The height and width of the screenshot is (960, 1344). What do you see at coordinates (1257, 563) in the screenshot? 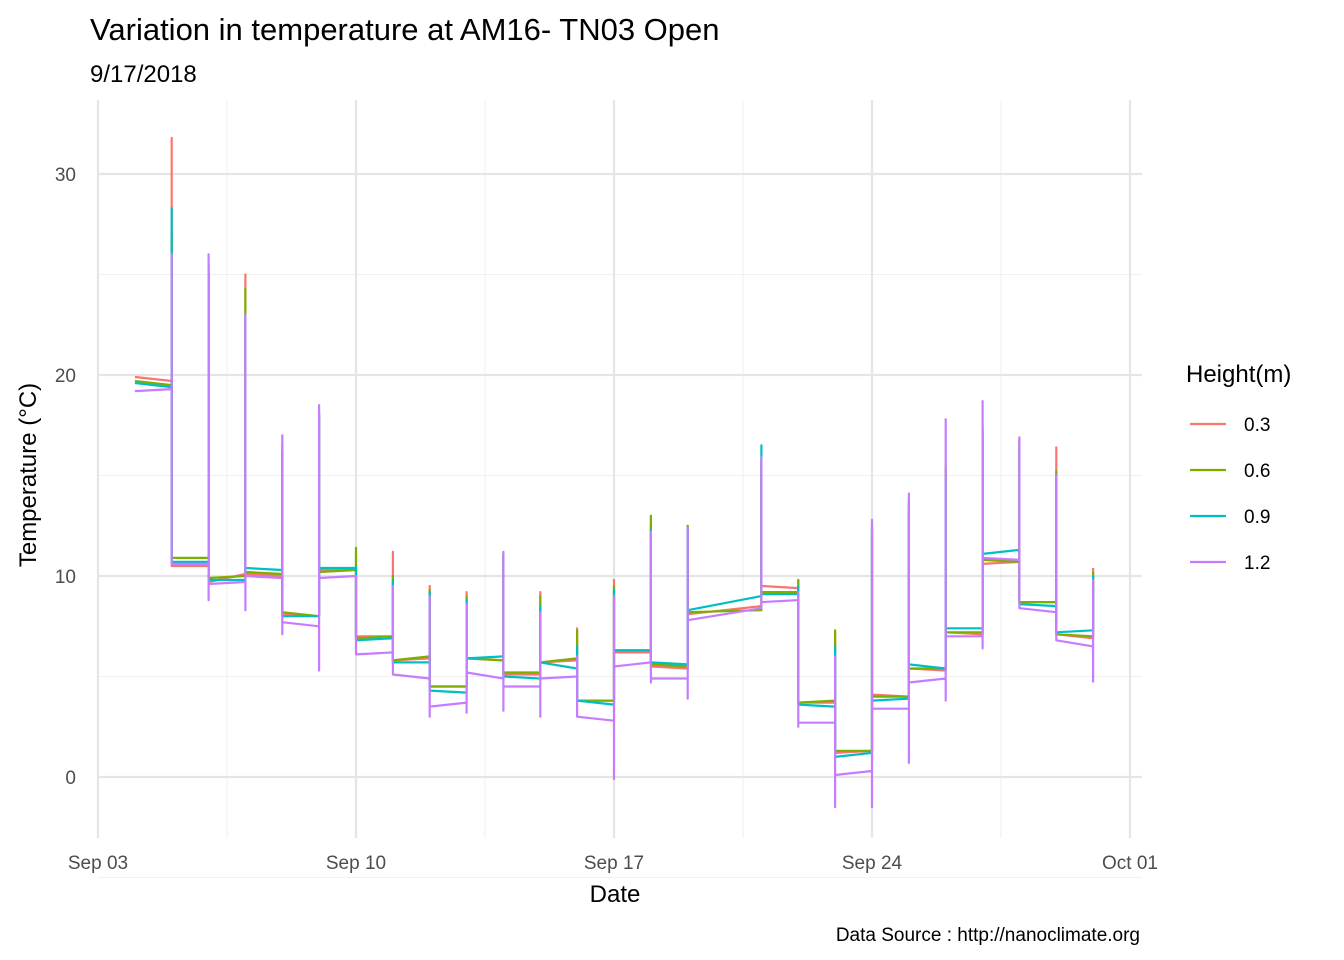
I see `legend-label: 1.2` at bounding box center [1257, 563].